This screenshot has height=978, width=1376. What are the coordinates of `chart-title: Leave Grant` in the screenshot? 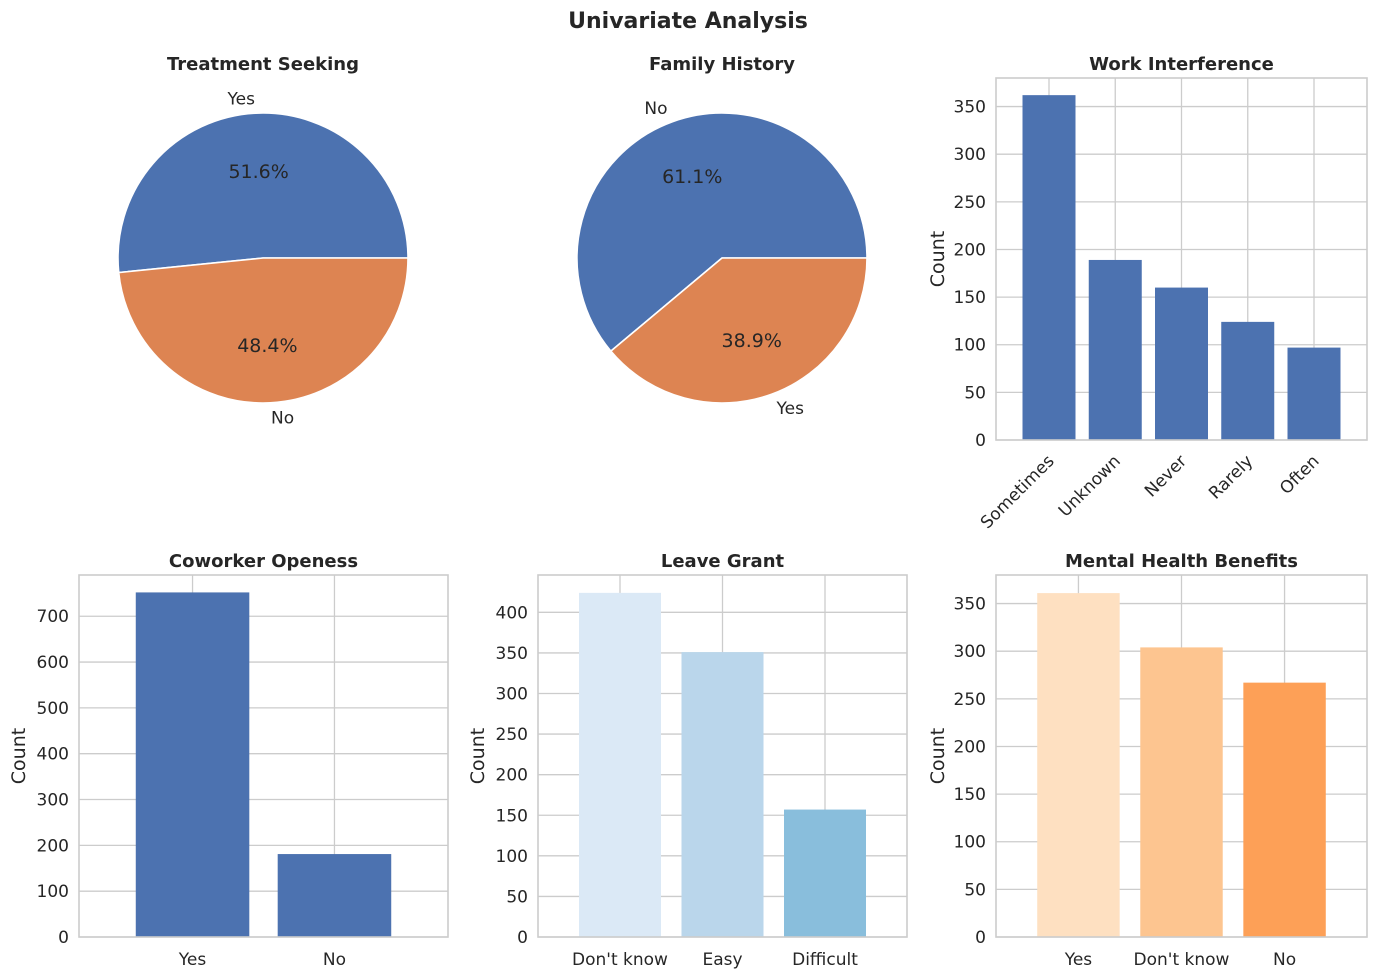 It's located at (723, 561).